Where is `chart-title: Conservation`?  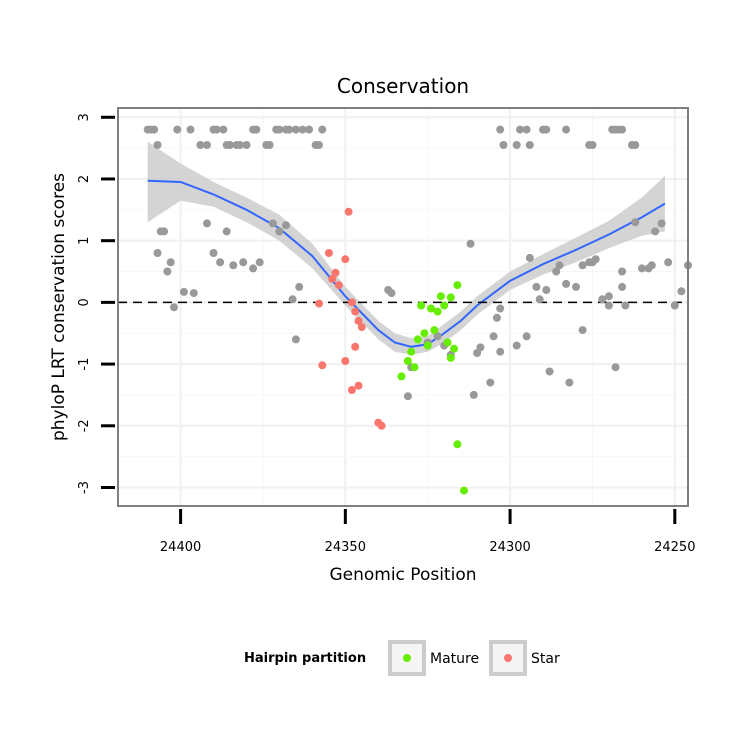 chart-title: Conservation is located at coordinates (403, 86).